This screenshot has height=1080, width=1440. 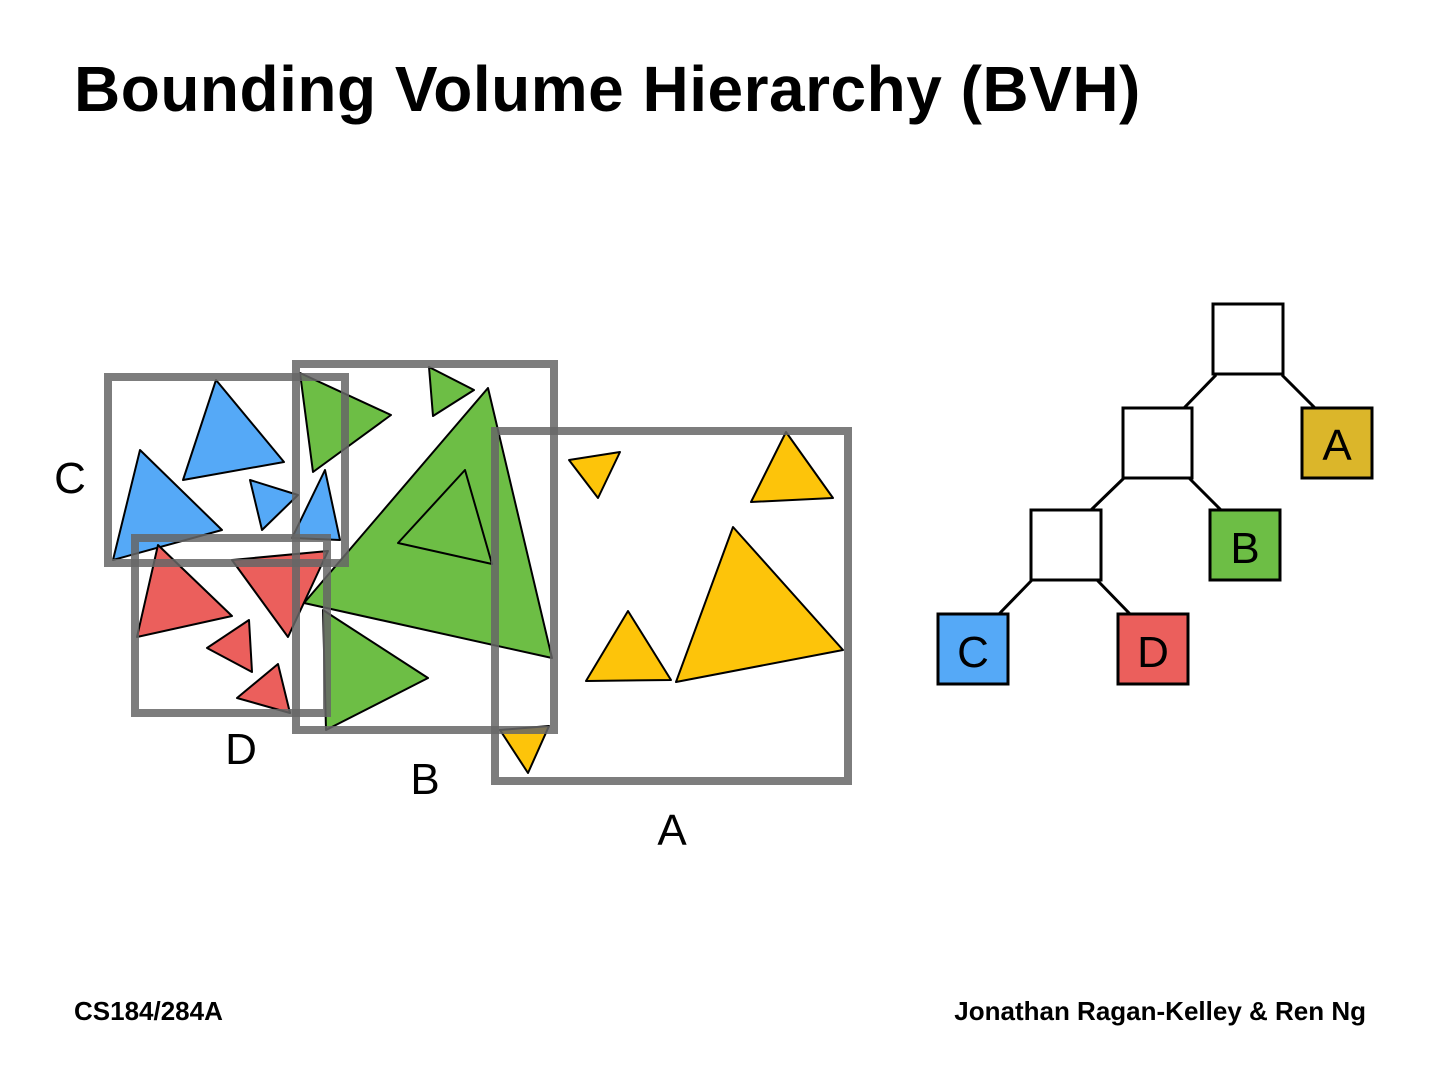 What do you see at coordinates (424, 779) in the screenshot?
I see `box-label-b: B` at bounding box center [424, 779].